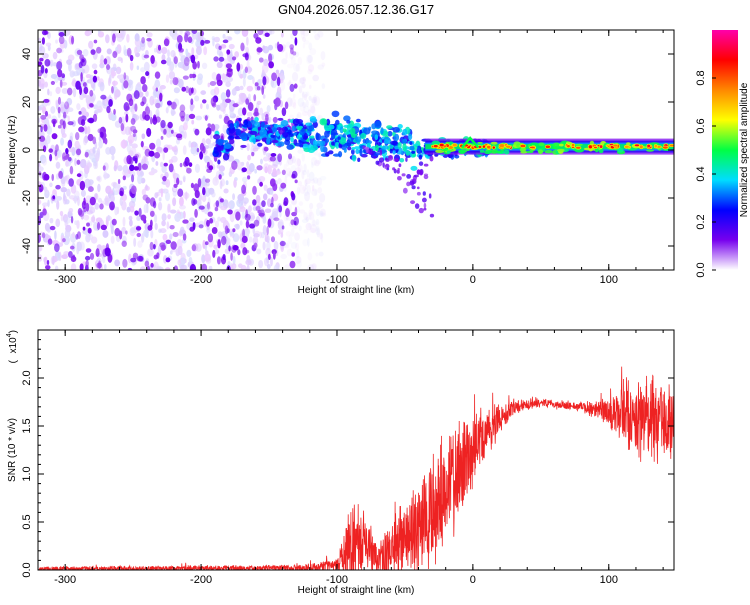  What do you see at coordinates (65, 580) in the screenshot?
I see `snr-x-tick-label: -300` at bounding box center [65, 580].